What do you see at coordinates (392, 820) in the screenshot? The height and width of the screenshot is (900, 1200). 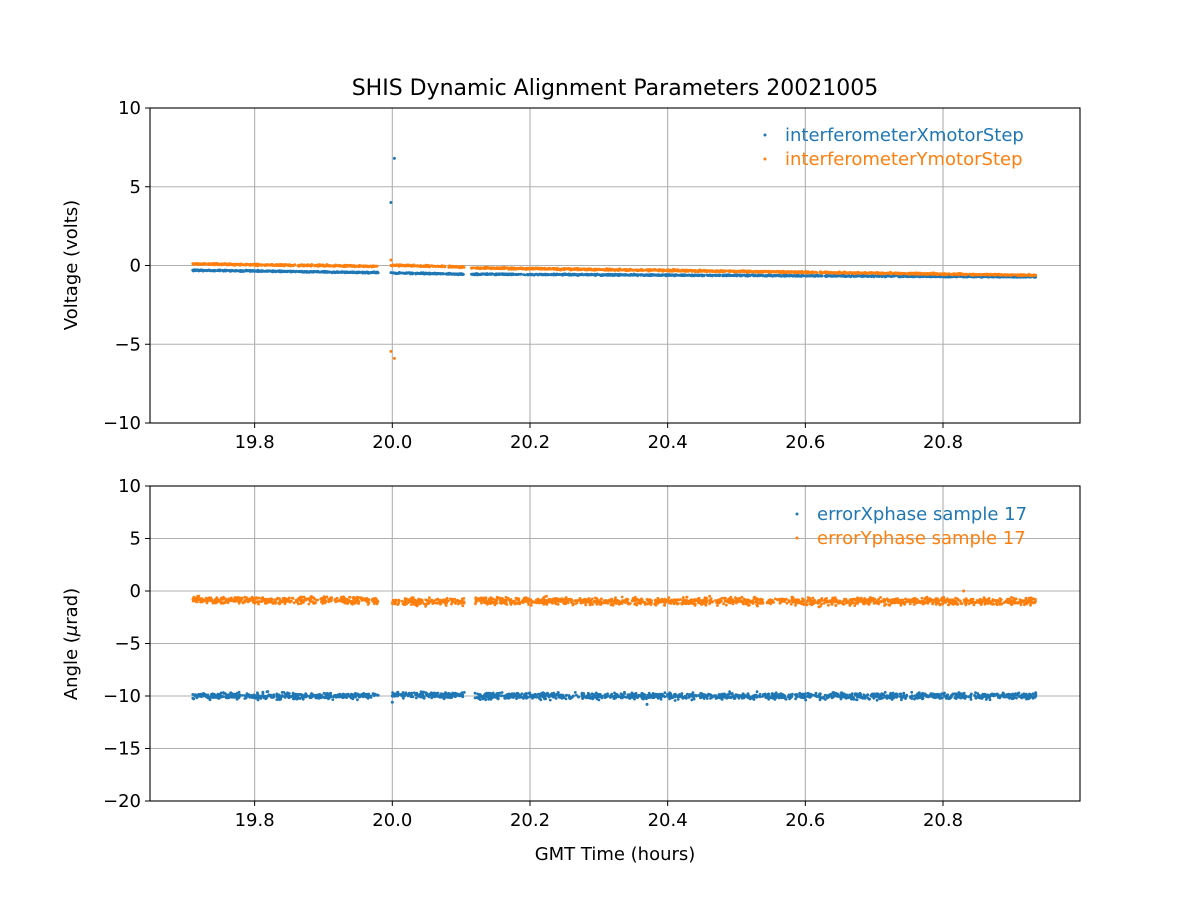 I see `x-tick-label: 20.0` at bounding box center [392, 820].